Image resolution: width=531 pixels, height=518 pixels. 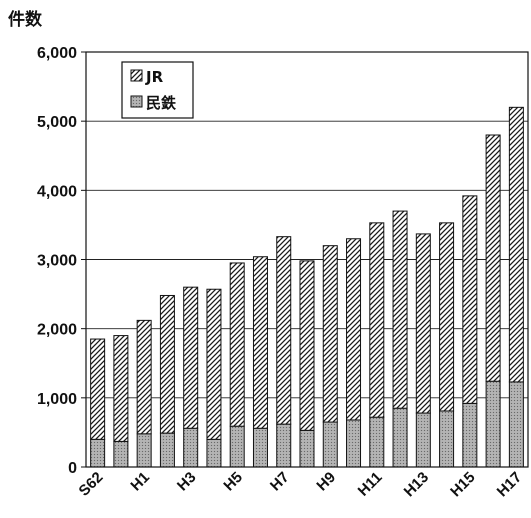 I want to click on legend-label-jr: JR, so click(x=154, y=77).